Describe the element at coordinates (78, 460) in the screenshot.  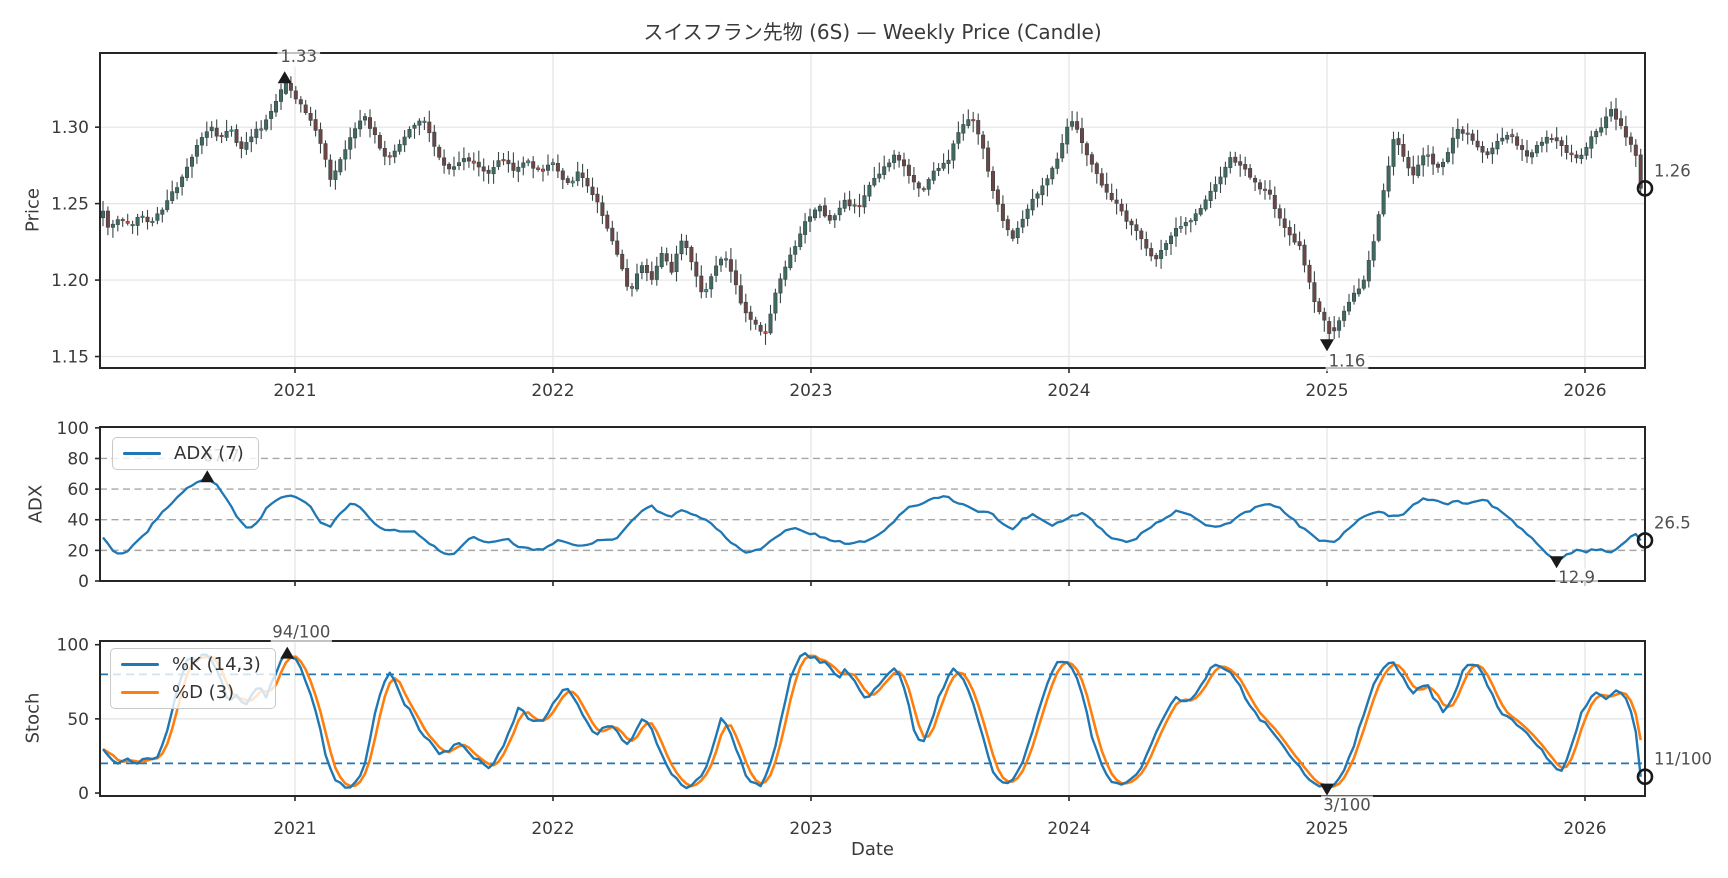
I see `adx-ytick-label: 80` at that location.